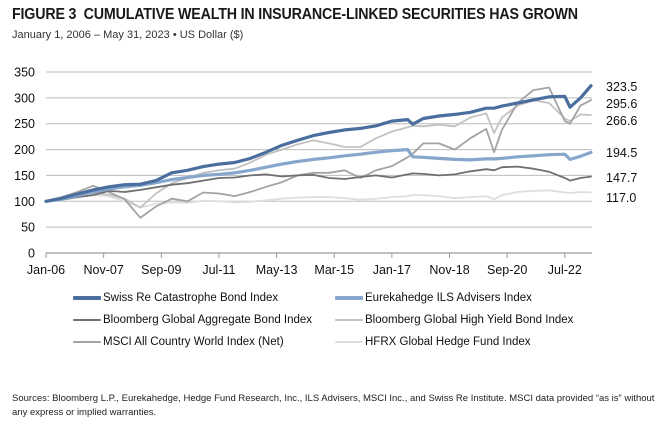 The width and height of the screenshot is (670, 439). I want to click on end-value-label: 266.6, so click(621, 121).